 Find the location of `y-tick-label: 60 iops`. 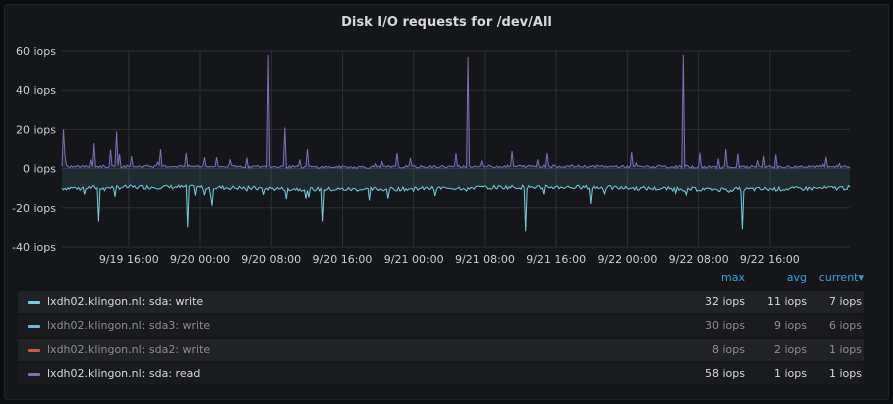

y-tick-label: 60 iops is located at coordinates (36, 51).